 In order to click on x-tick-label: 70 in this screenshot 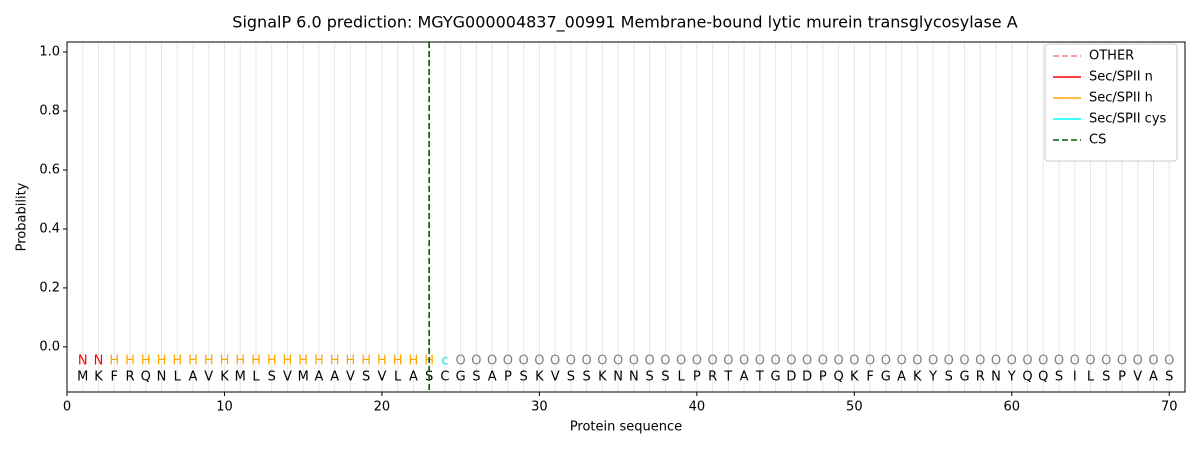, I will do `click(1169, 407)`.